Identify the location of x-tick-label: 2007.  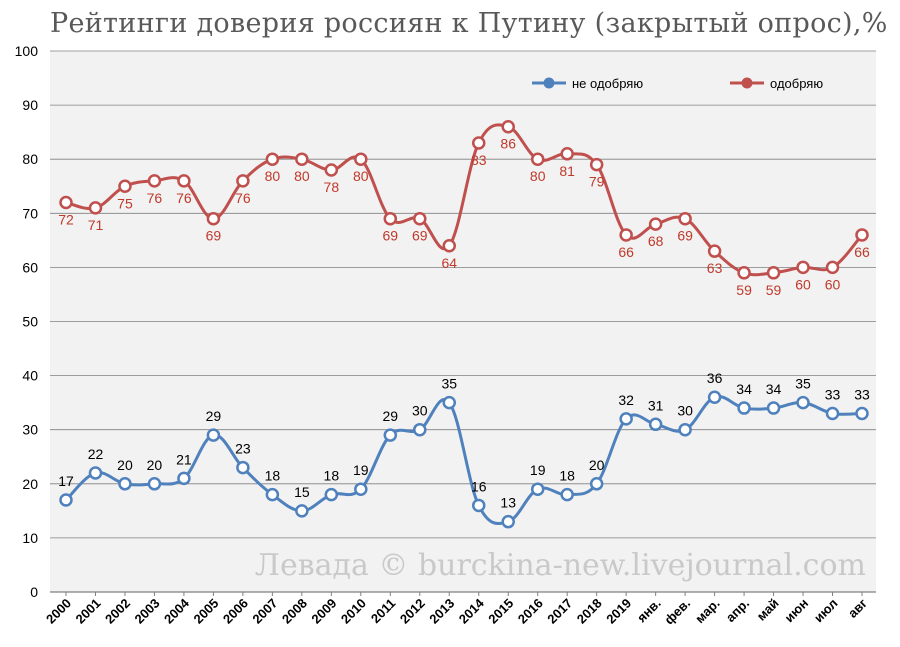
(264, 611).